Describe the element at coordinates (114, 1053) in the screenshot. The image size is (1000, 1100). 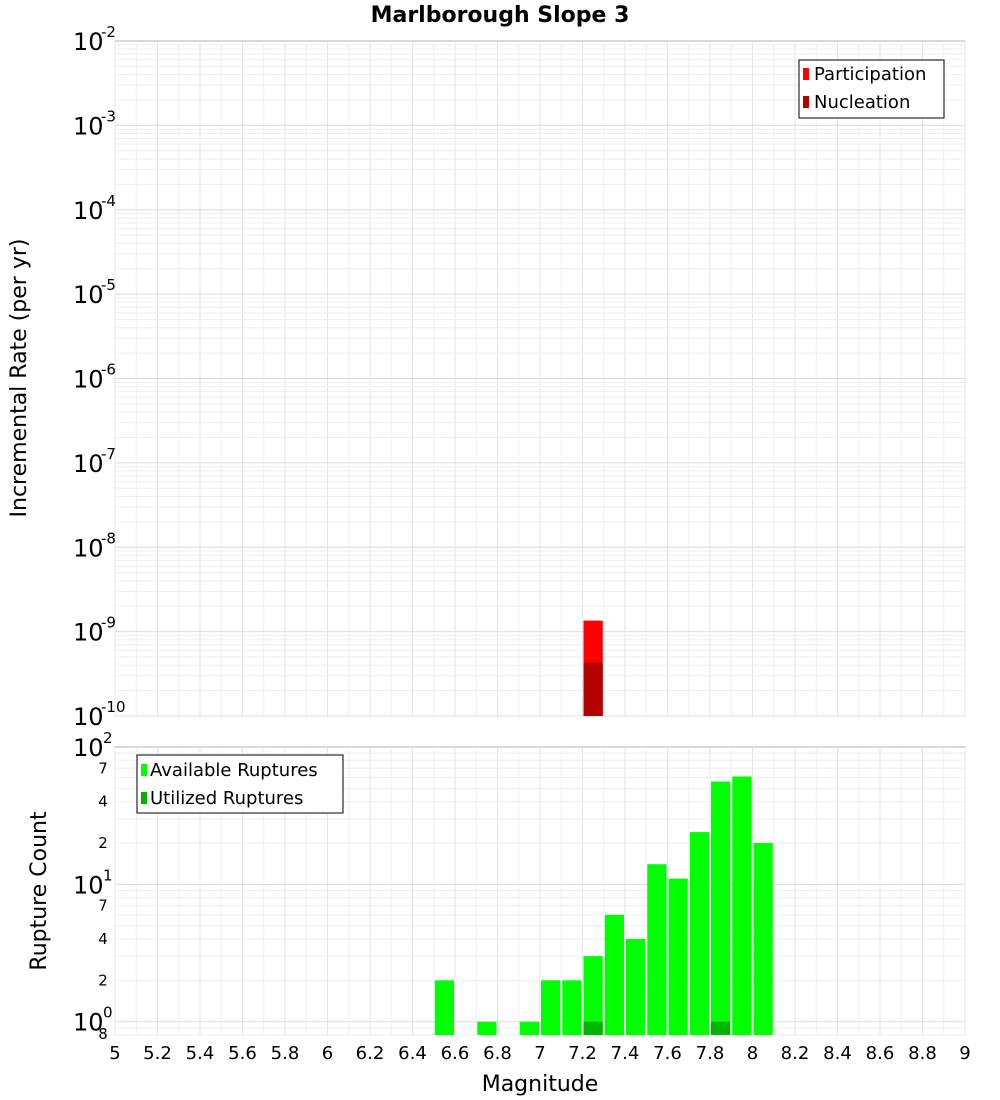
I see `x-tick-label: 5` at that location.